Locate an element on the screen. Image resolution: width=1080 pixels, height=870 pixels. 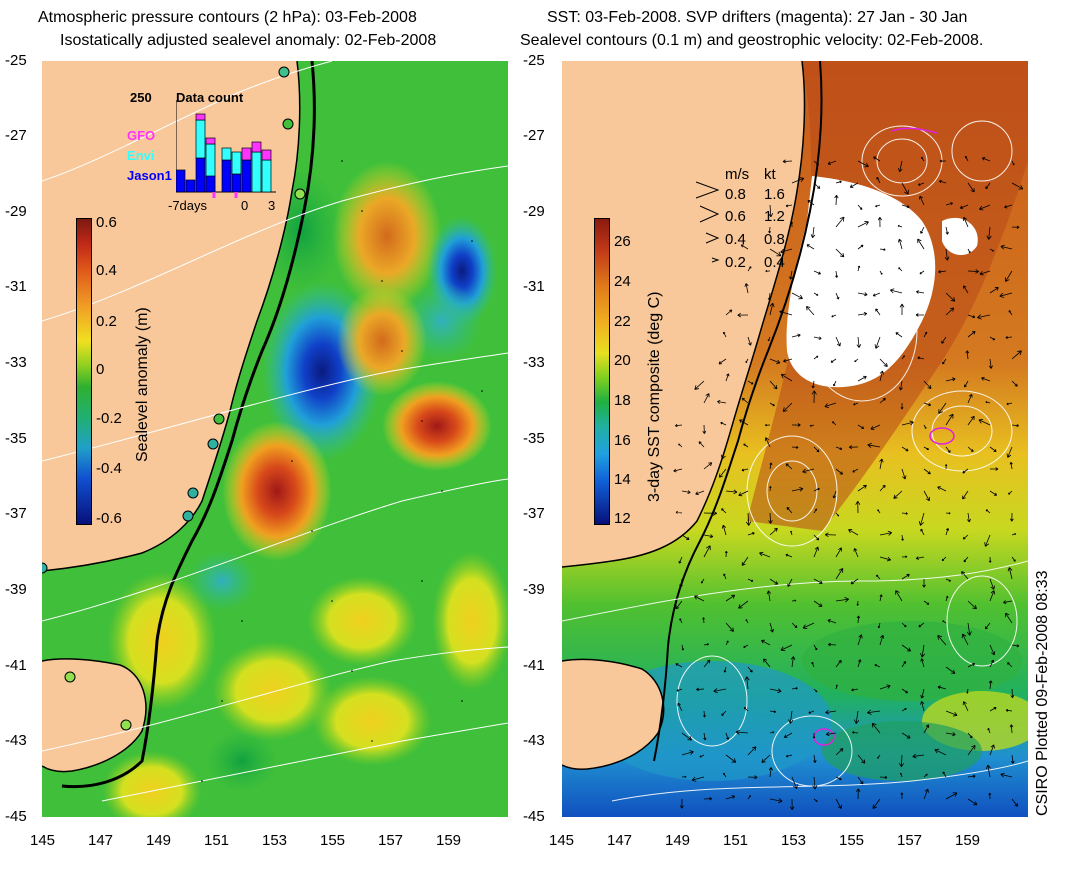
sst-tick: 12 is located at coordinates (622, 518).